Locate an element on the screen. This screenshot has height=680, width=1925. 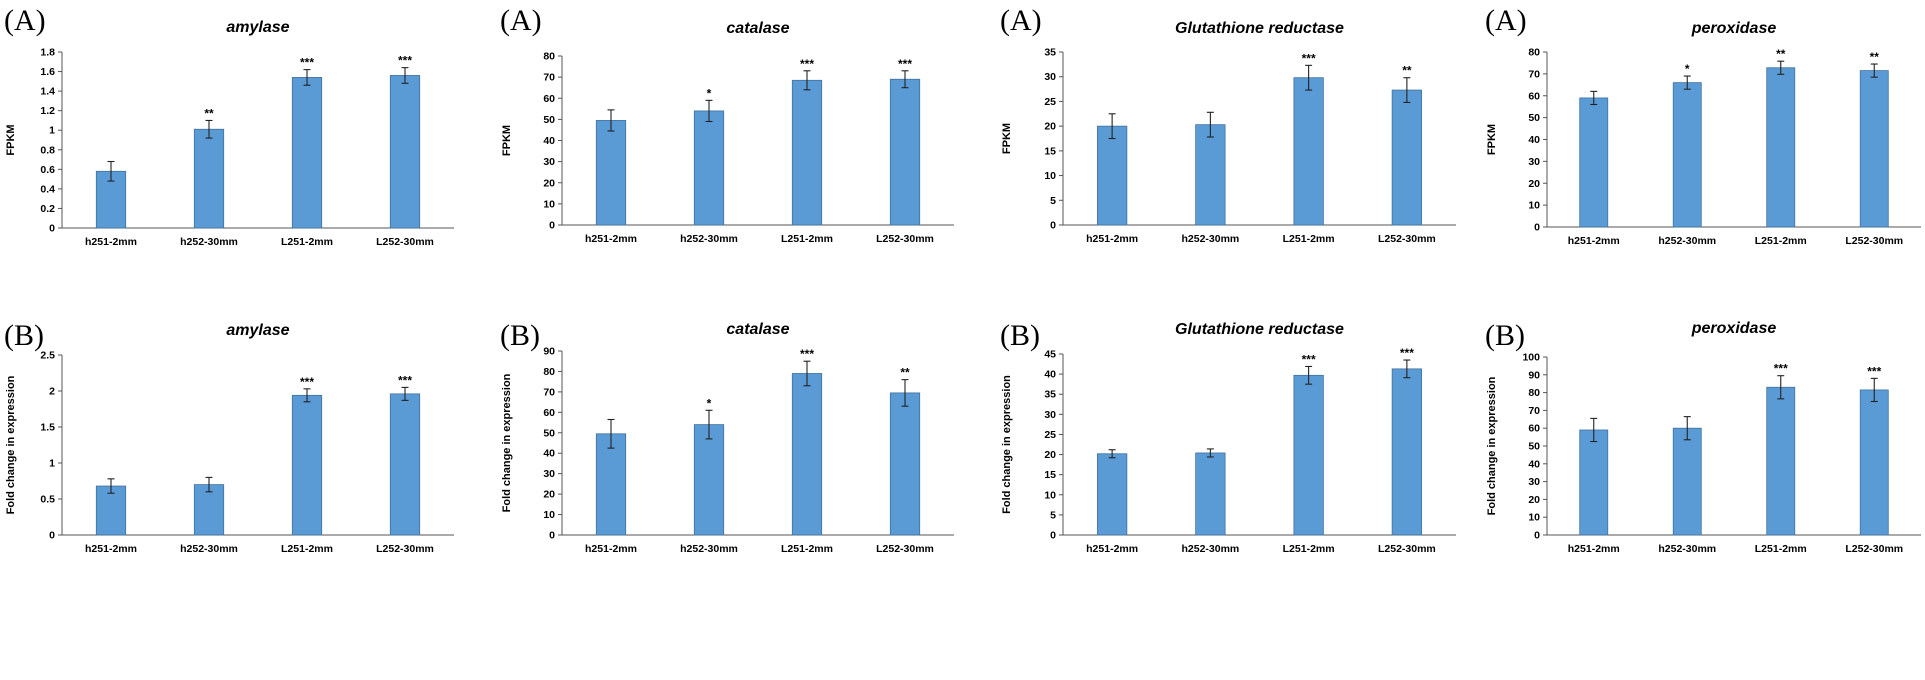
chart-title: catalase is located at coordinates (757, 329).